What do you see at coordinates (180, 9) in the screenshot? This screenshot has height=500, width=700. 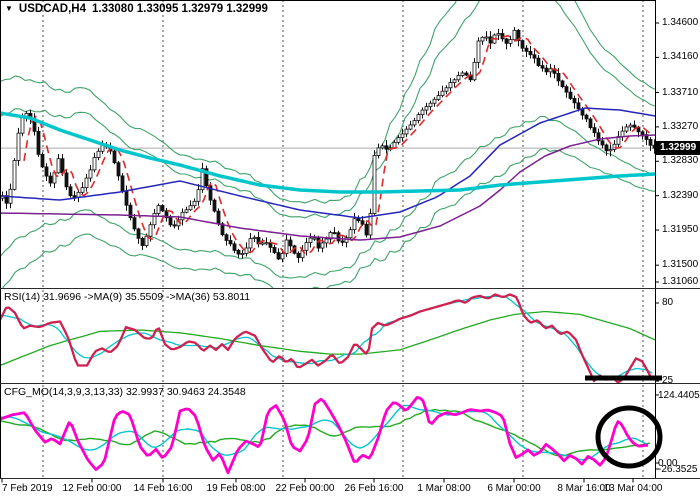 I see `ohlc-values: 1.33080 1.33095 1.32979 1.32999` at bounding box center [180, 9].